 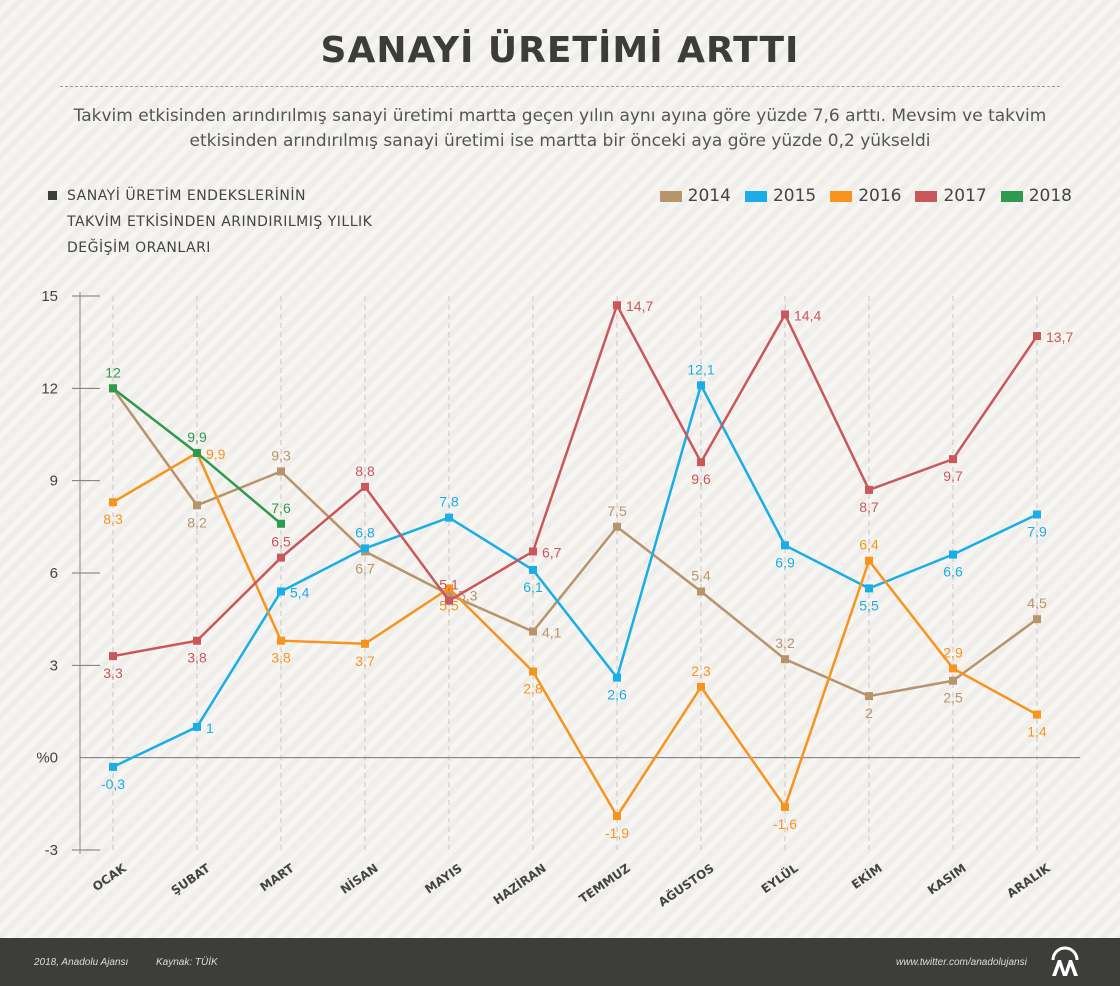 What do you see at coordinates (1059, 337) in the screenshot?
I see `data-label: 13,7` at bounding box center [1059, 337].